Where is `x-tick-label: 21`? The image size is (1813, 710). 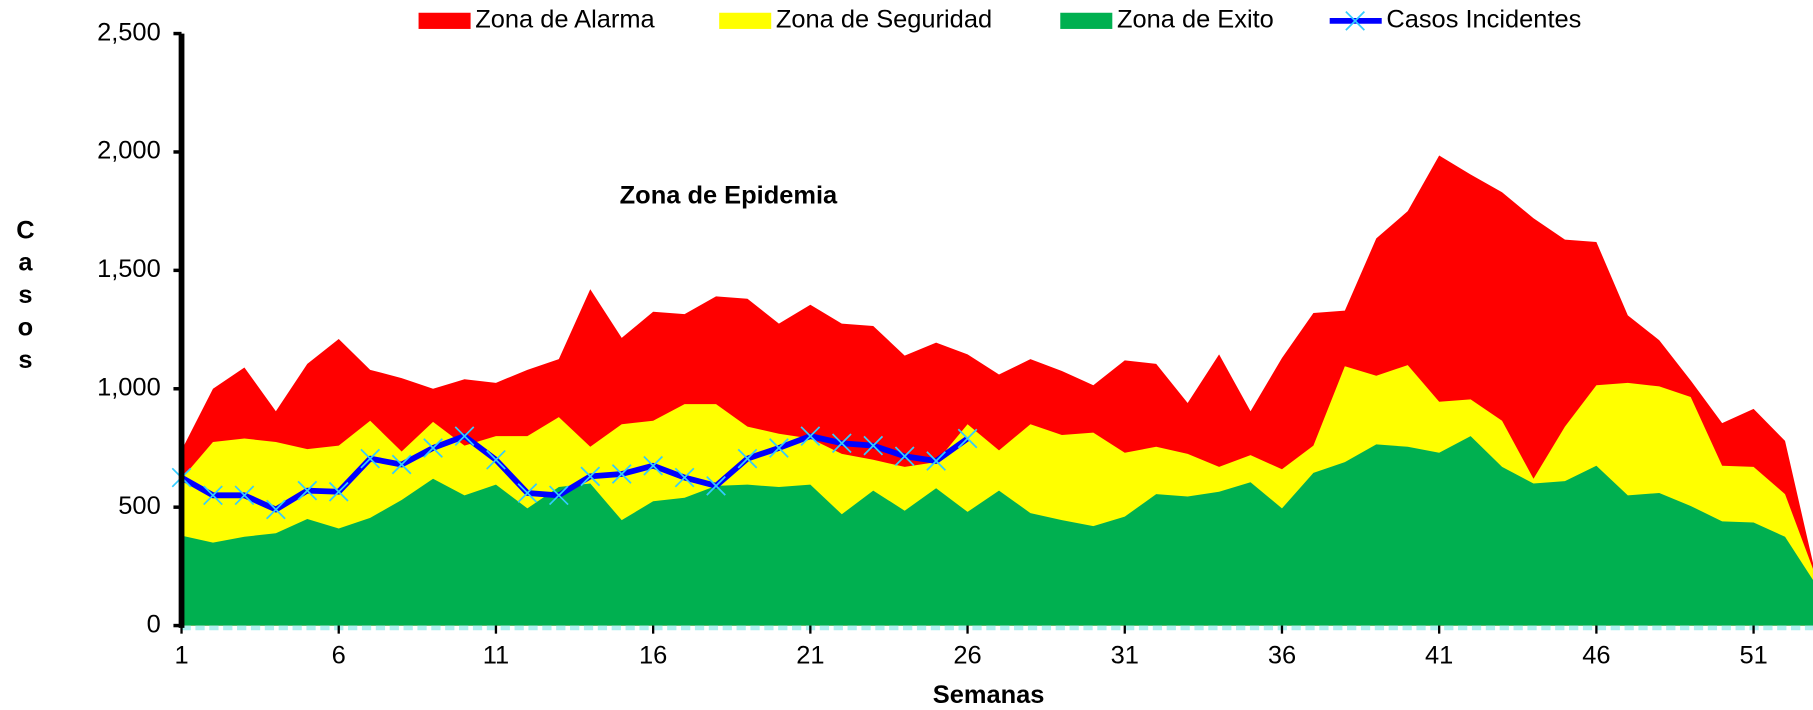 x-tick-label: 21 is located at coordinates (810, 656).